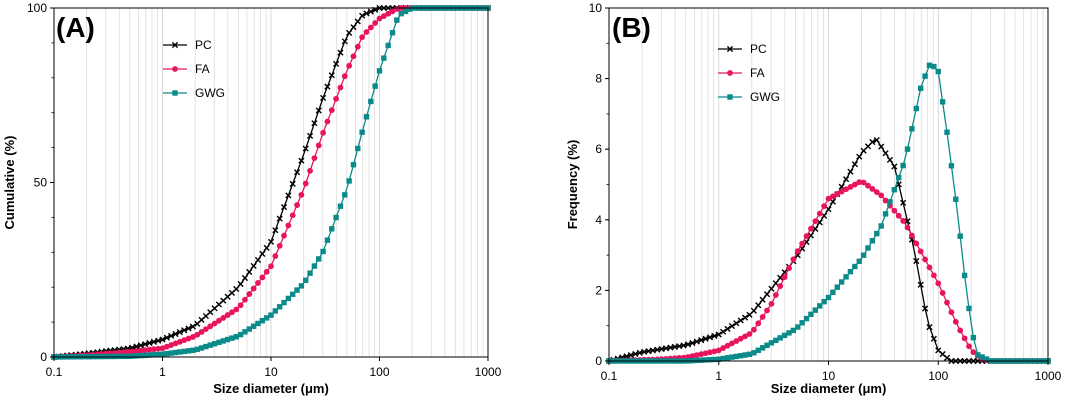 This screenshot has height=409, width=1065. Describe the element at coordinates (718, 376) in the screenshot. I see `x-tick-label: 1` at that location.